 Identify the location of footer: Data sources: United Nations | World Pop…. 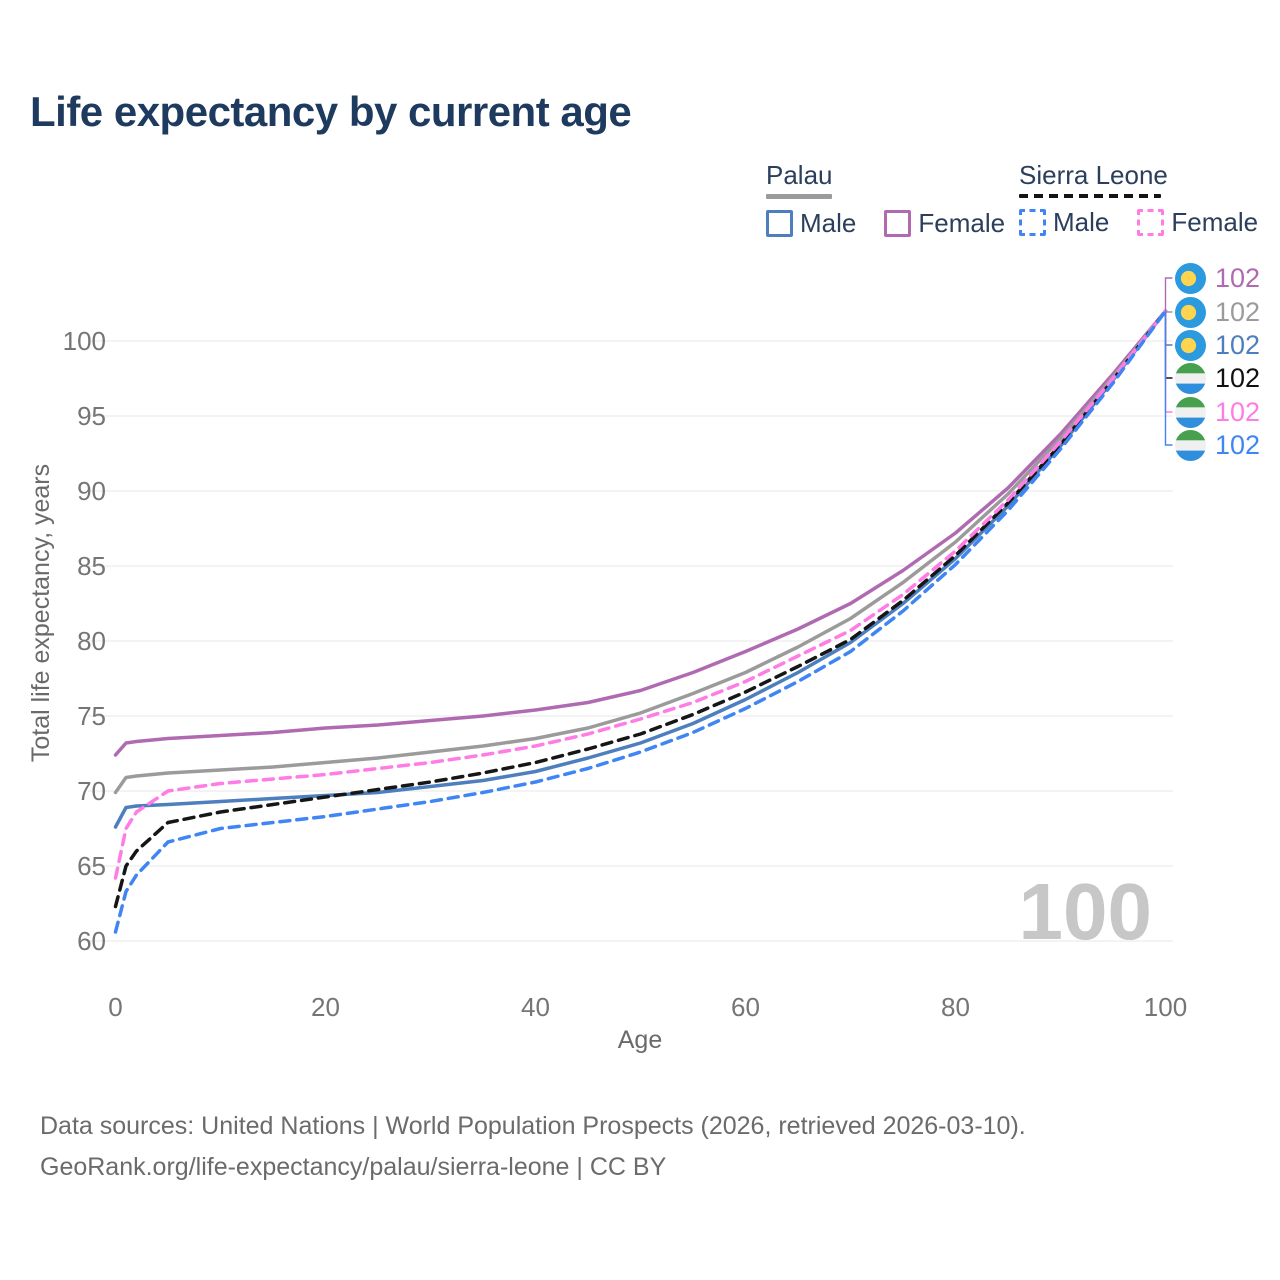
(533, 1147).